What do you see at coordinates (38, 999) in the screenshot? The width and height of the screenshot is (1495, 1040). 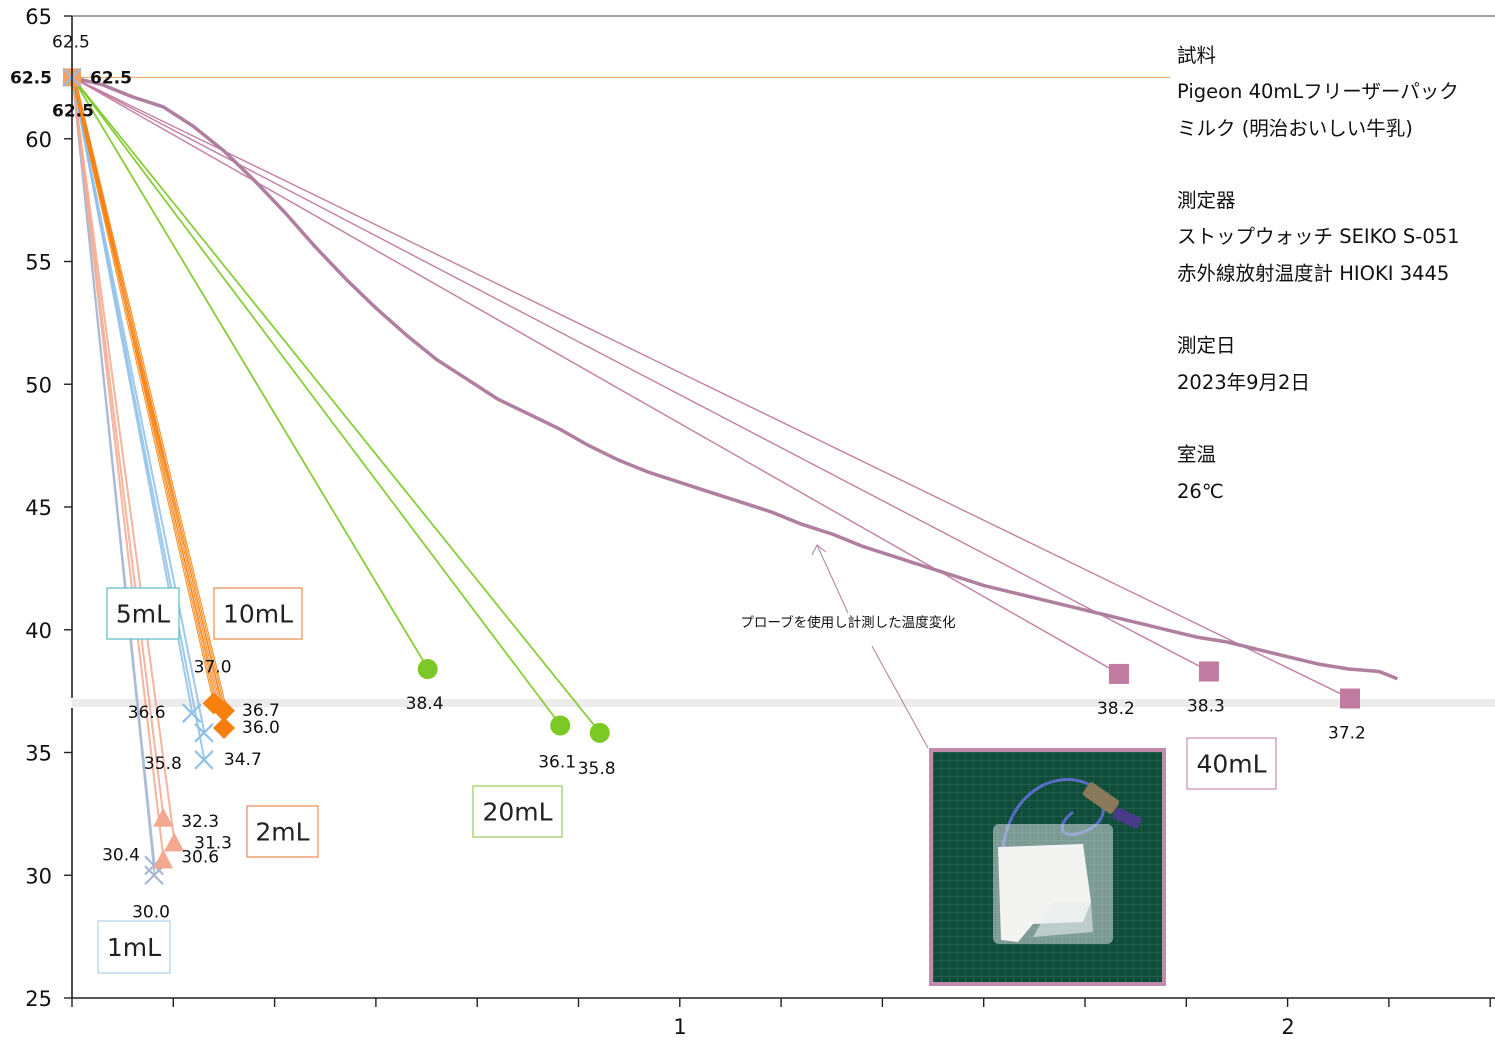 I see `y-tick-label: 25` at bounding box center [38, 999].